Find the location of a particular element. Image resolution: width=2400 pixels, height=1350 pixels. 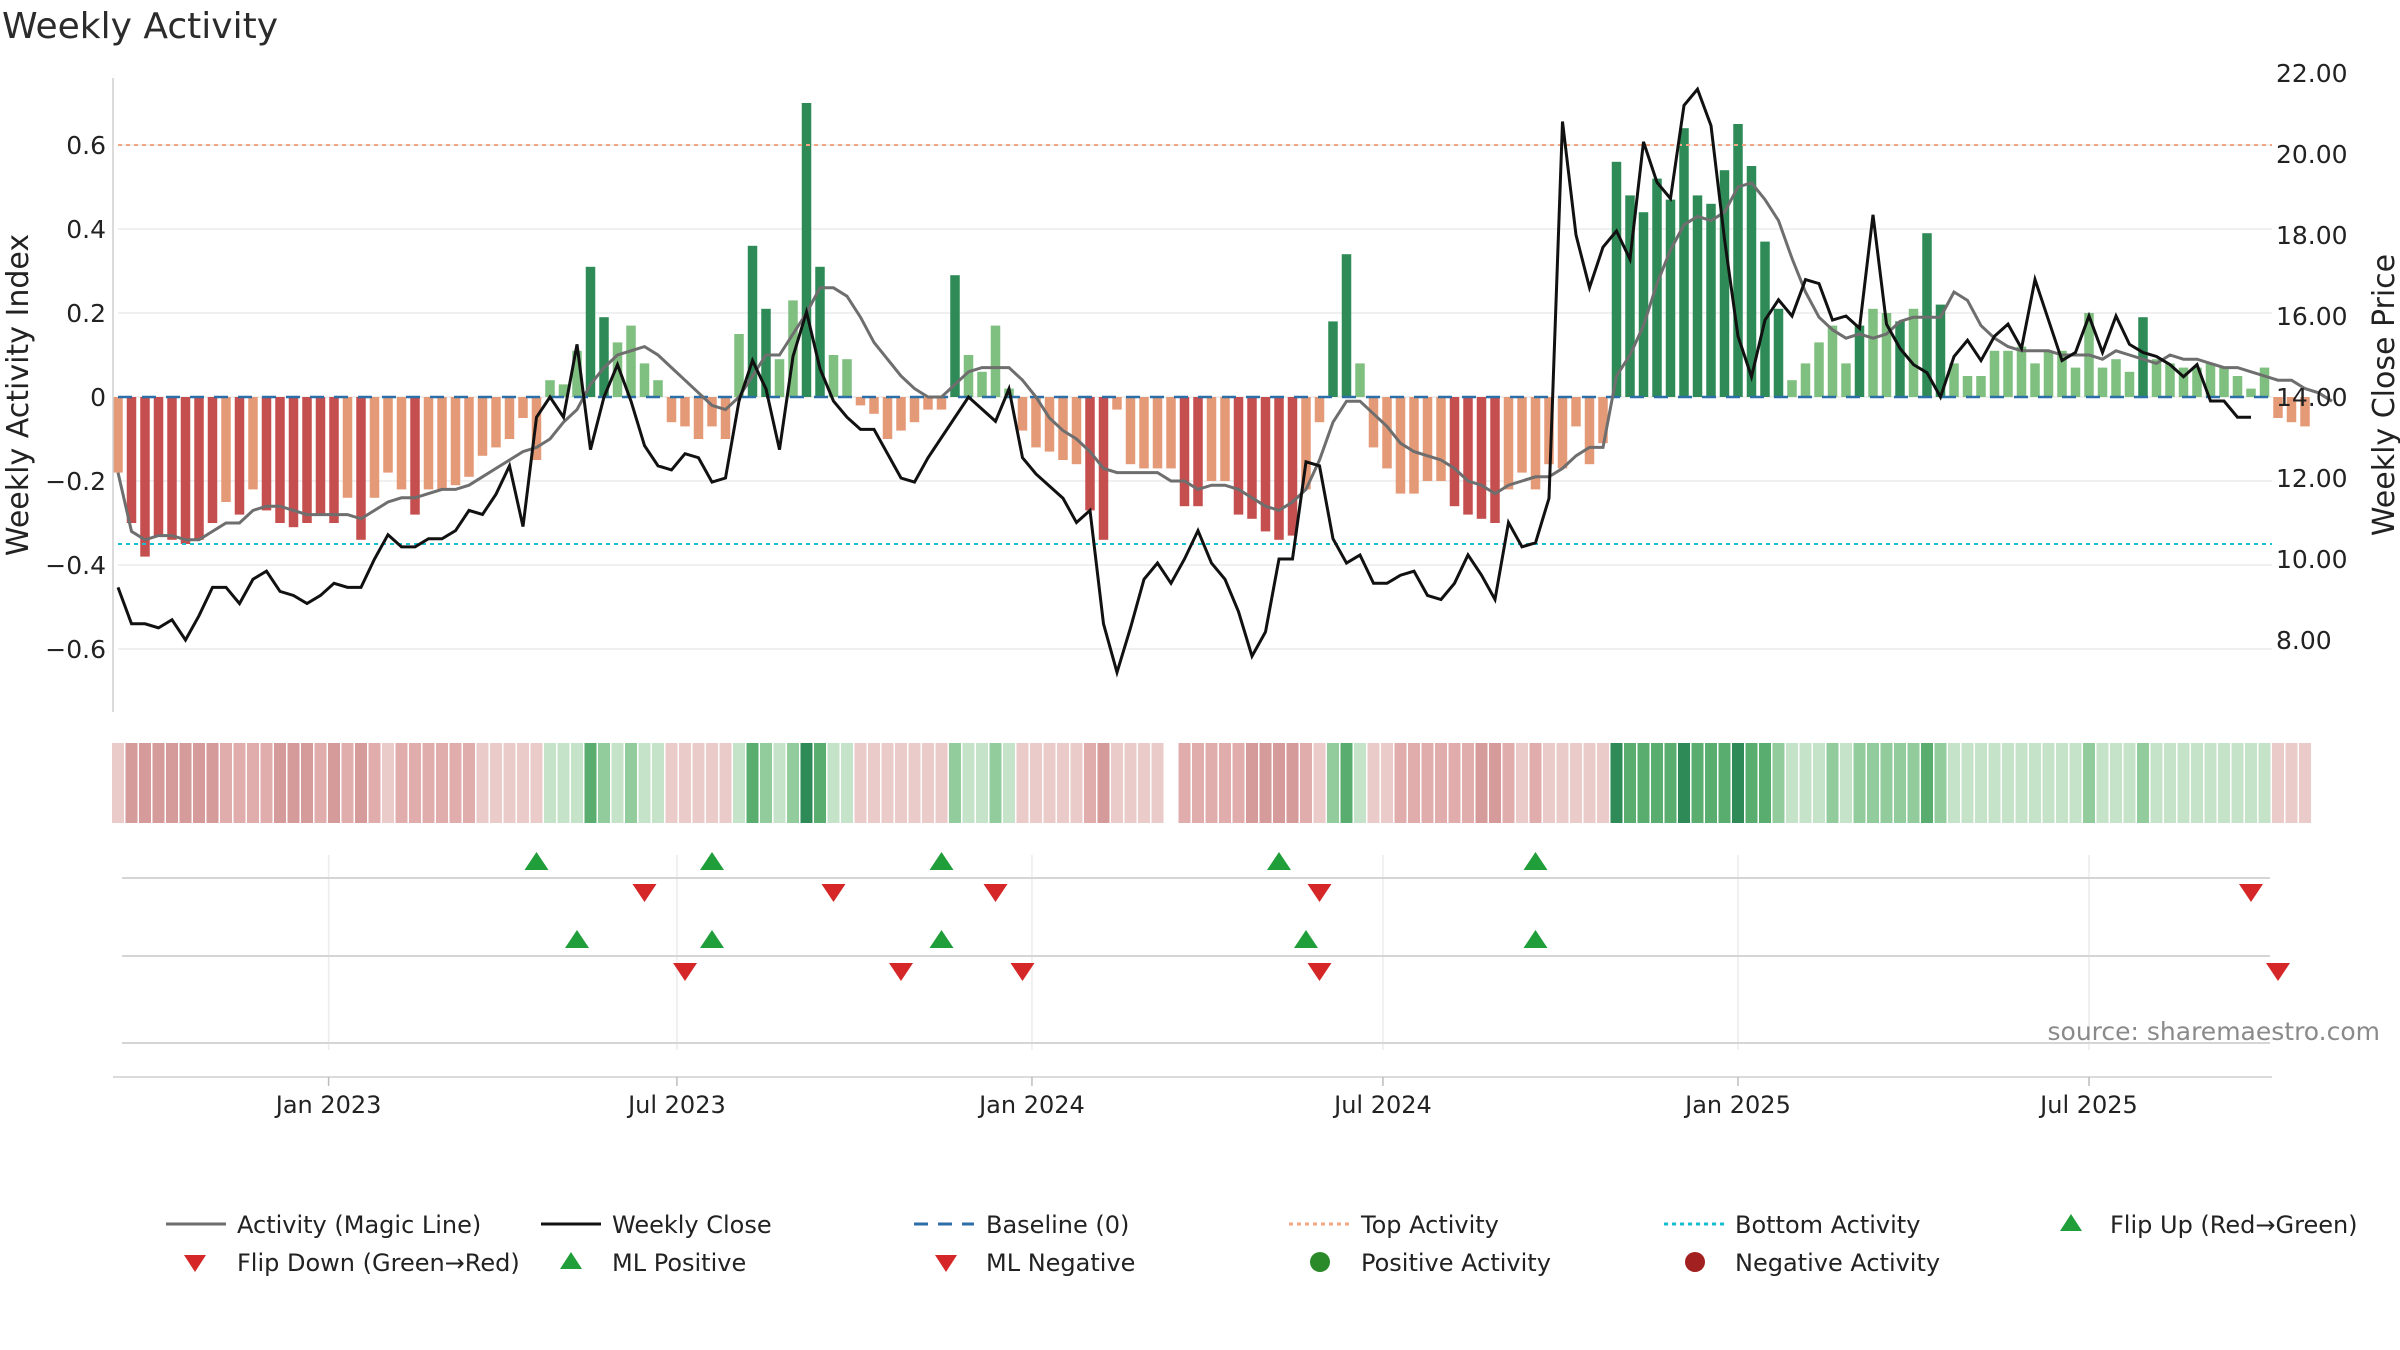

y2-tick-label: 12.00 is located at coordinates (2312, 478).